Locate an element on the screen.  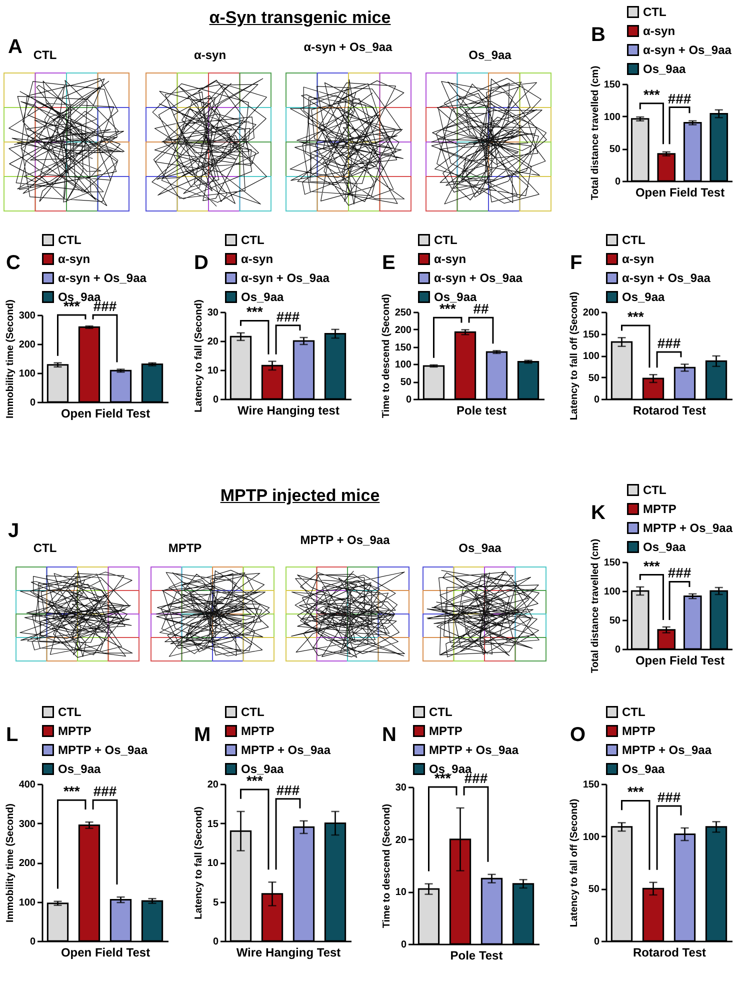
text: MPTP + Os_9aa is located at coordinates (345, 540).